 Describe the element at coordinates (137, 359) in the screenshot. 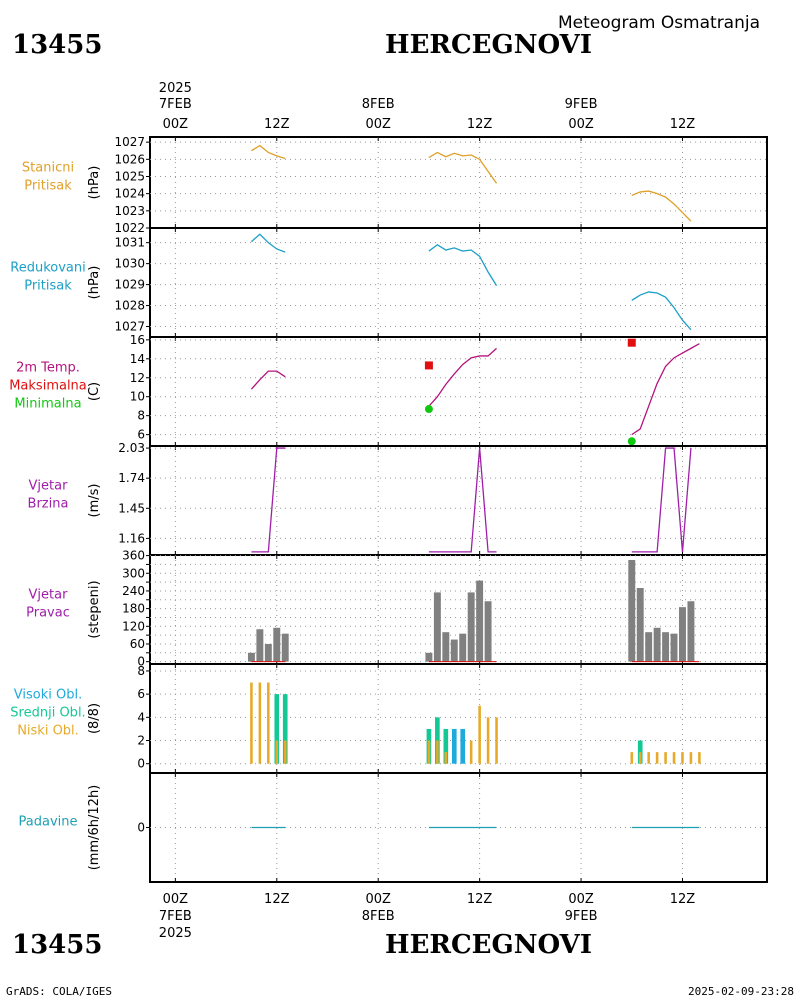

I see `y-tick-label: 14` at that location.